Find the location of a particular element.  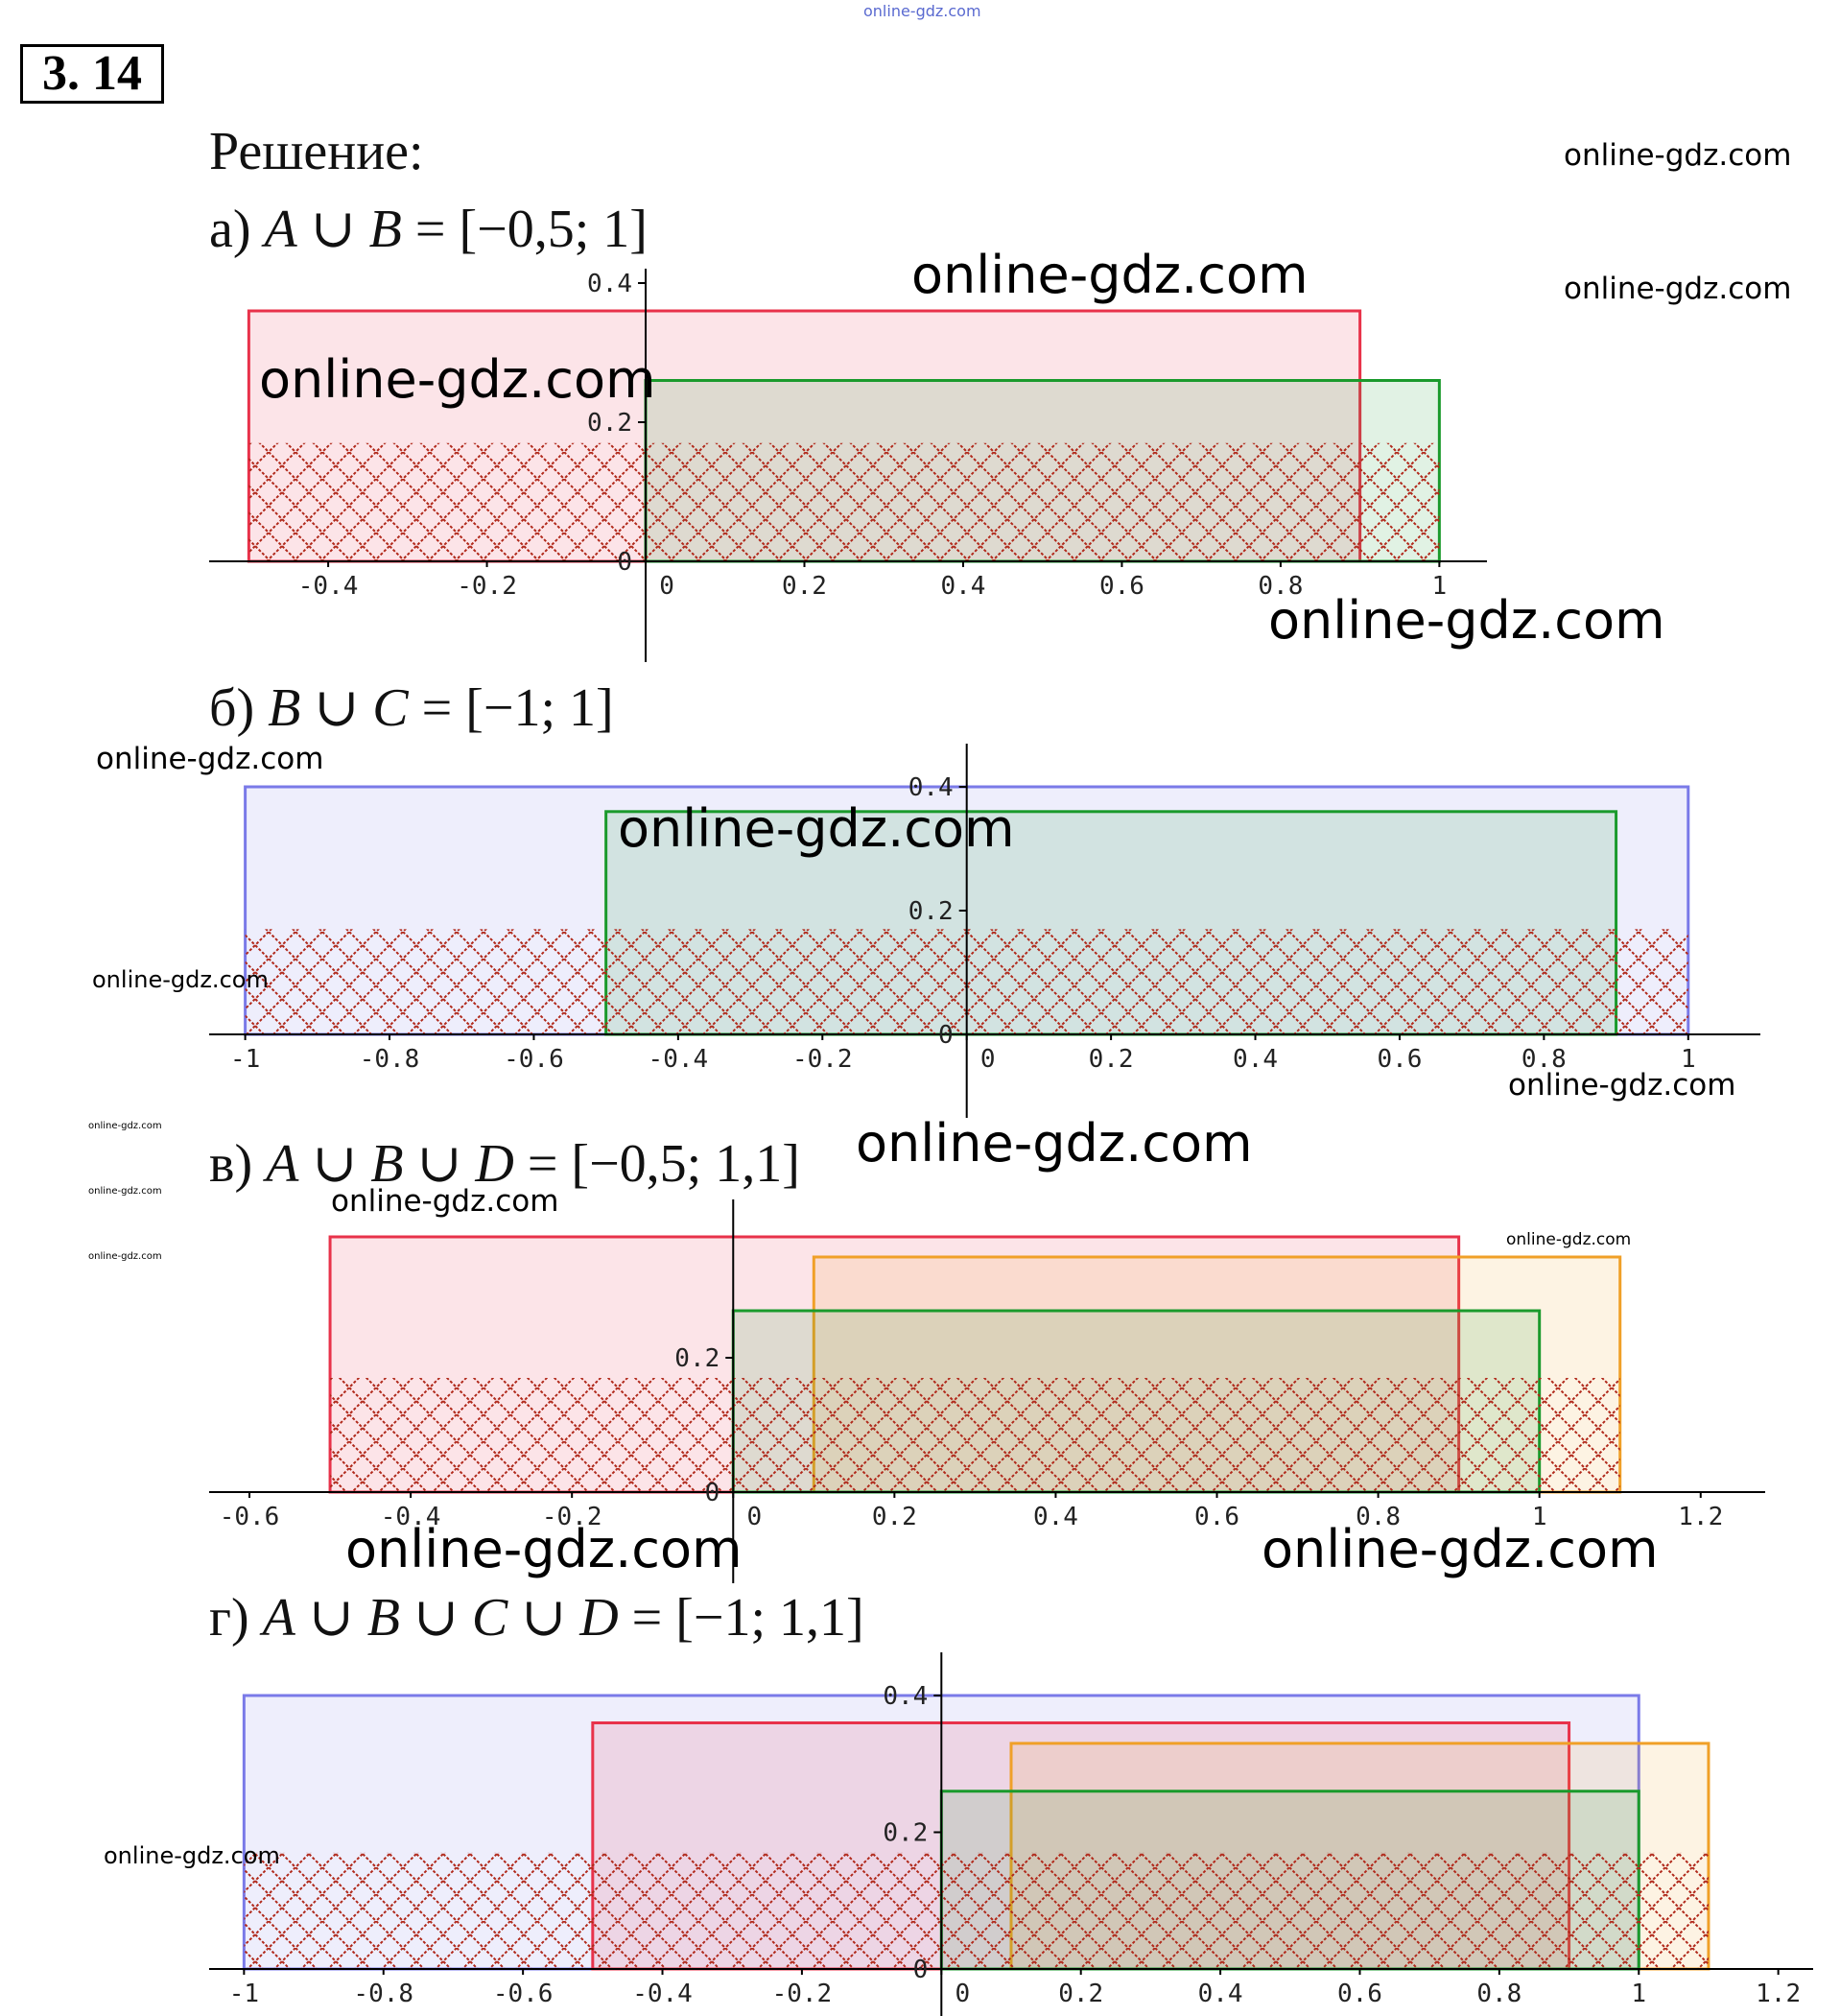

part-letter: в) is located at coordinates (238, 1164).